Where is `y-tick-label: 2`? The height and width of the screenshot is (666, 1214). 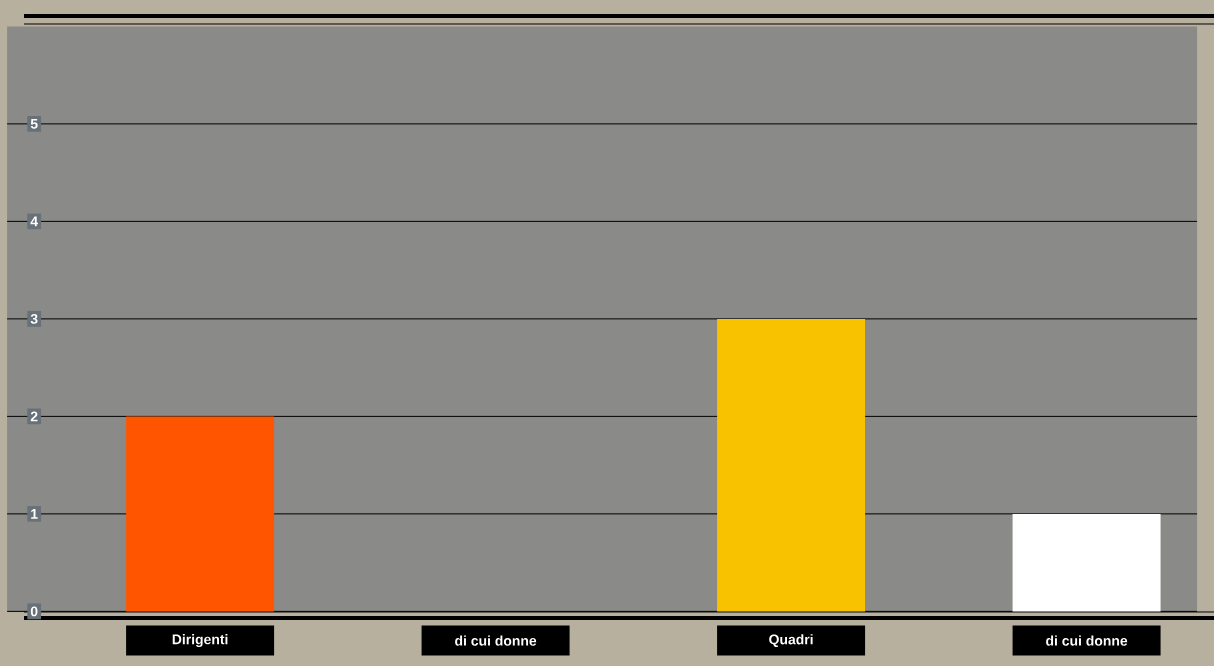
y-tick-label: 2 is located at coordinates (34, 416).